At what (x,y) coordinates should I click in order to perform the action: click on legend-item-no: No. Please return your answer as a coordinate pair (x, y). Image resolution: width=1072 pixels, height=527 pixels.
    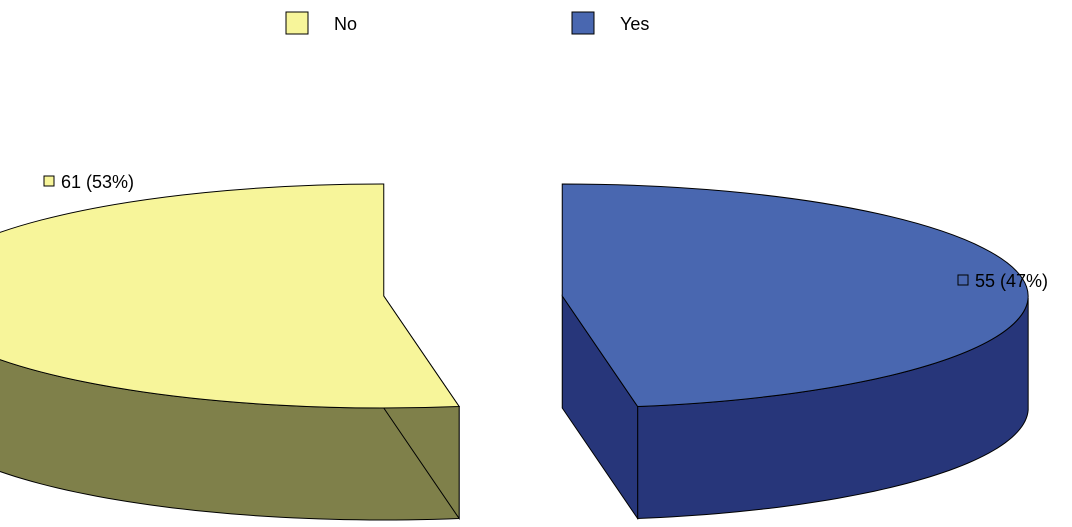
    Looking at the image, I should click on (321, 23).